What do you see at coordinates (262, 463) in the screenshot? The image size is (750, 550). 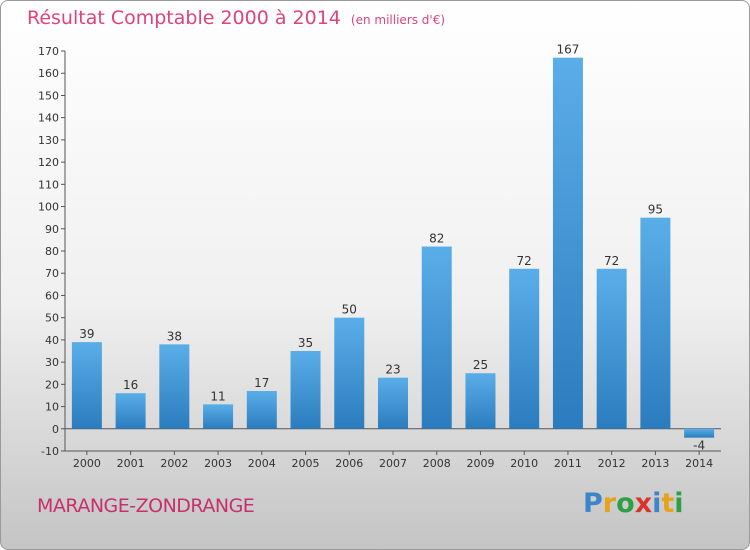 I see `x-tick-label: 2004` at bounding box center [262, 463].